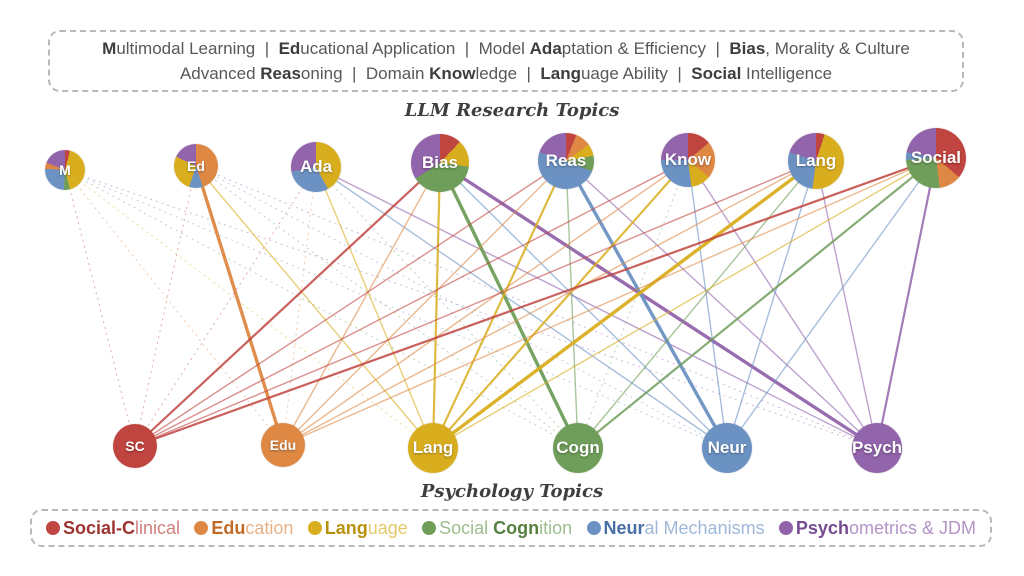 This screenshot has height=576, width=1024. Describe the element at coordinates (787, 73) in the screenshot. I see `text-run: Intelligence` at that location.